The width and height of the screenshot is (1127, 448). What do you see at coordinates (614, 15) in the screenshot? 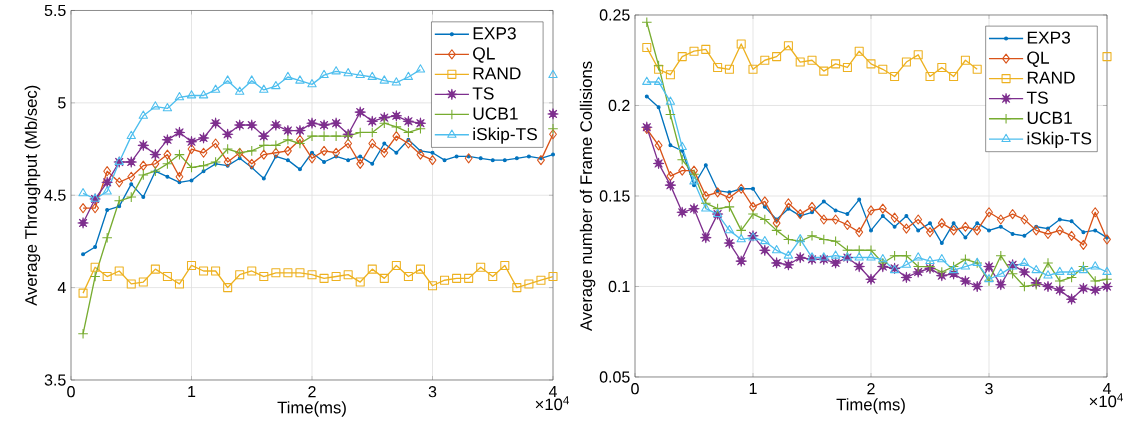
I see `y-tick-label: 0.25` at bounding box center [614, 15].